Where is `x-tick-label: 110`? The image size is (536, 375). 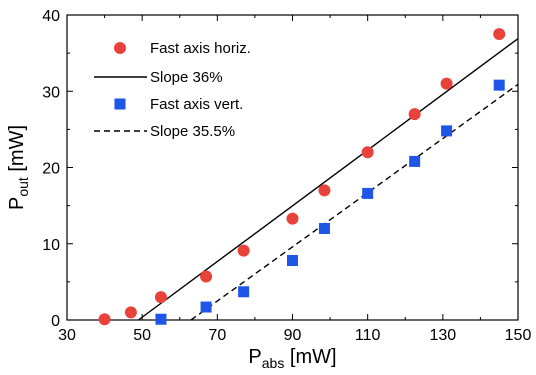
x-tick-label: 110 is located at coordinates (368, 335).